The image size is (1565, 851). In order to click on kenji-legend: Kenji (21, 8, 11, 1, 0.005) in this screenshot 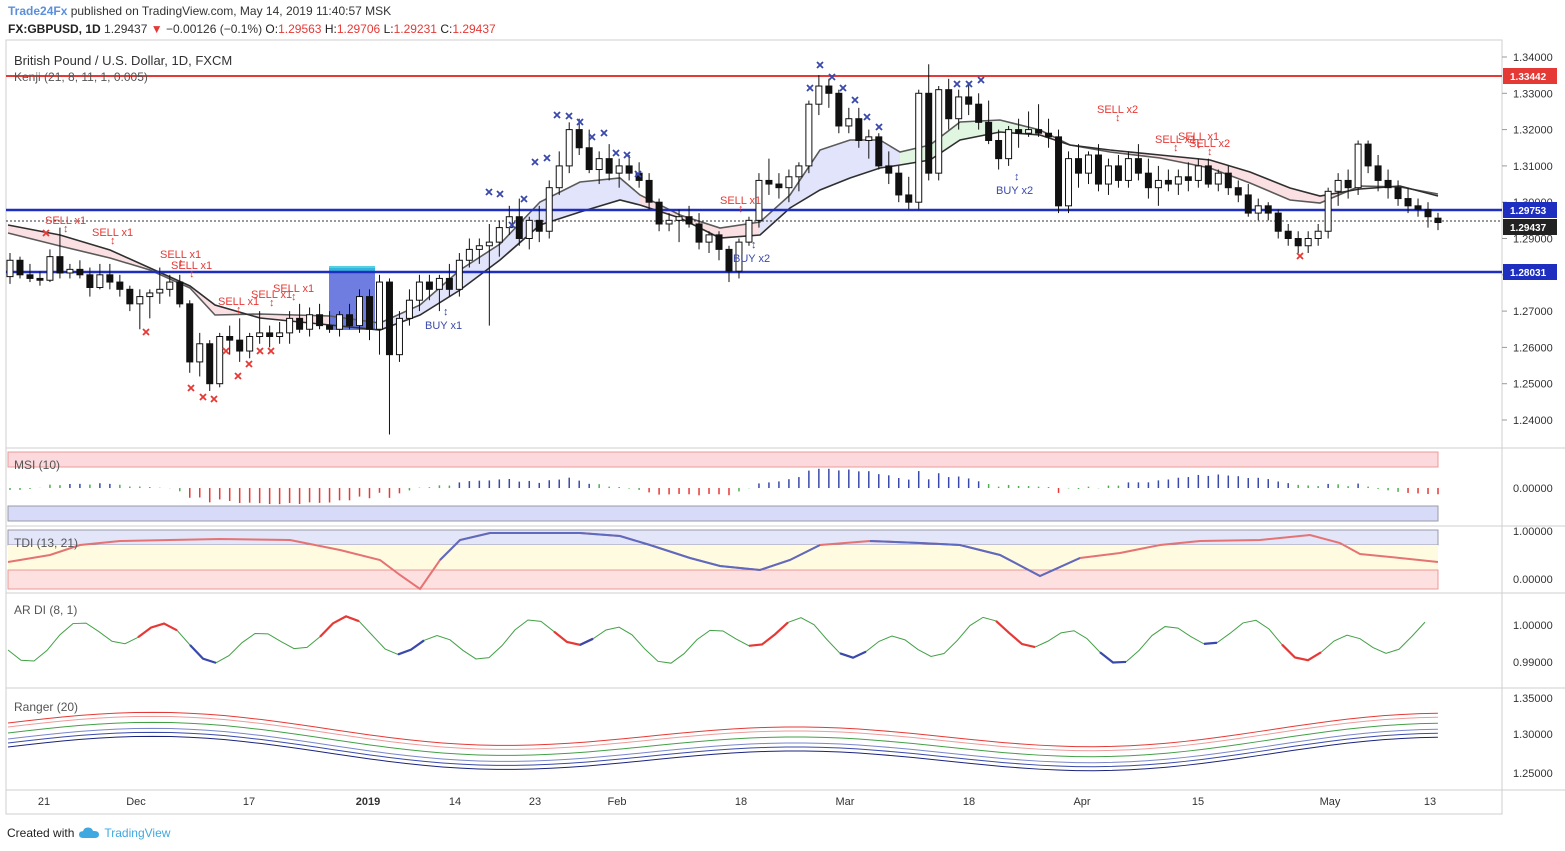, I will do `click(81, 77)`.